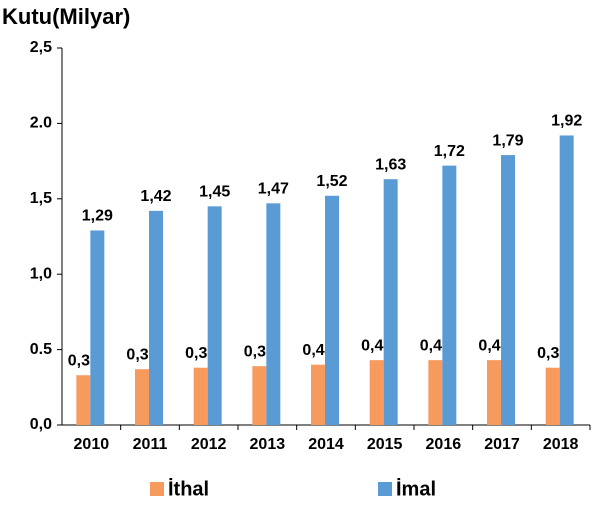  Describe the element at coordinates (41, 123) in the screenshot. I see `y-tick-label: 2.0` at that location.